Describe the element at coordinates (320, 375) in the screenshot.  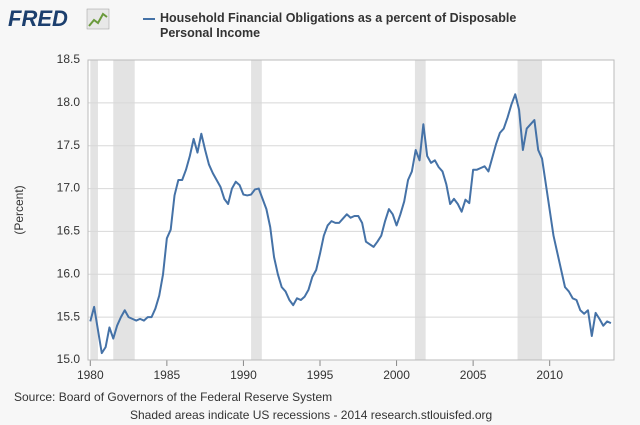
I see `x-tick-label: 1995` at that location.